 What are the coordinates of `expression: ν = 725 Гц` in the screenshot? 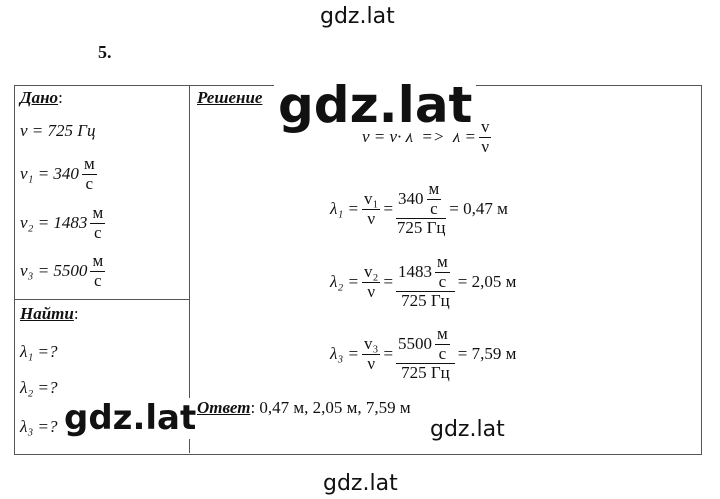 It's located at (58, 130).